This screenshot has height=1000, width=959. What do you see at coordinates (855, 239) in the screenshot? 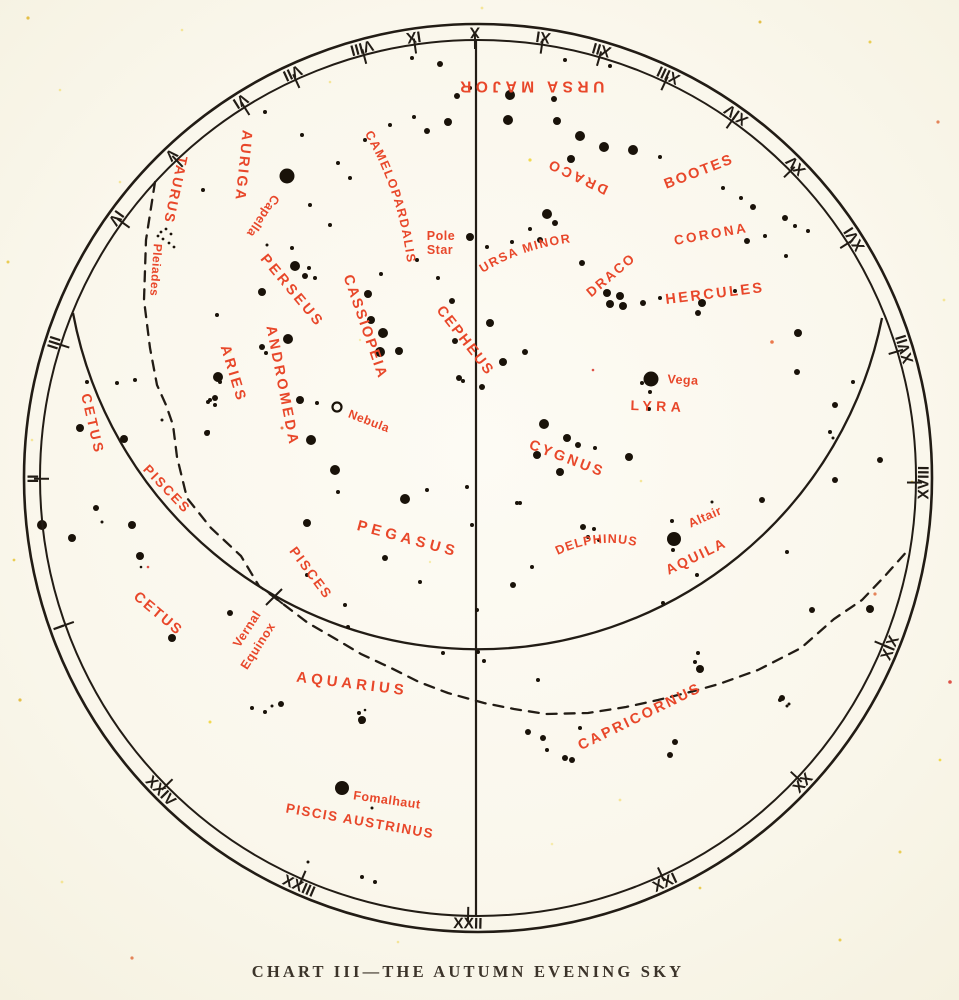
I see `rim-numeral: XVI` at bounding box center [855, 239].